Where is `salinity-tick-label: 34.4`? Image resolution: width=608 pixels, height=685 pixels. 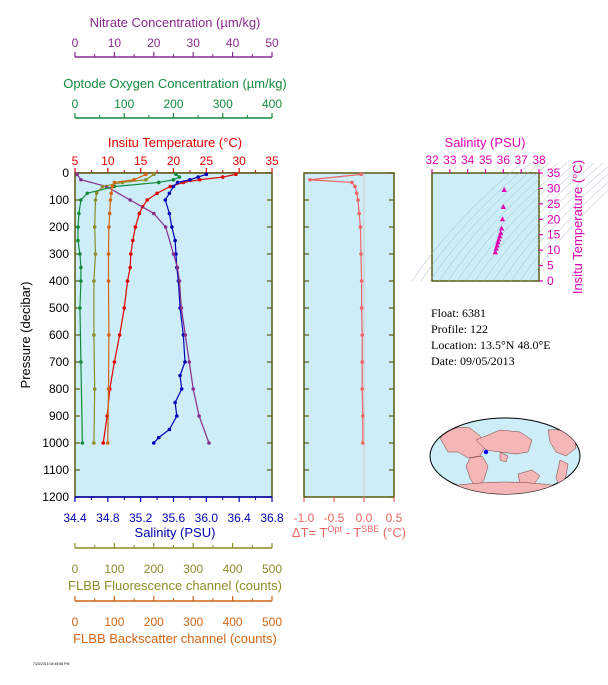 salinity-tick-label: 34.4 is located at coordinates (75, 518).